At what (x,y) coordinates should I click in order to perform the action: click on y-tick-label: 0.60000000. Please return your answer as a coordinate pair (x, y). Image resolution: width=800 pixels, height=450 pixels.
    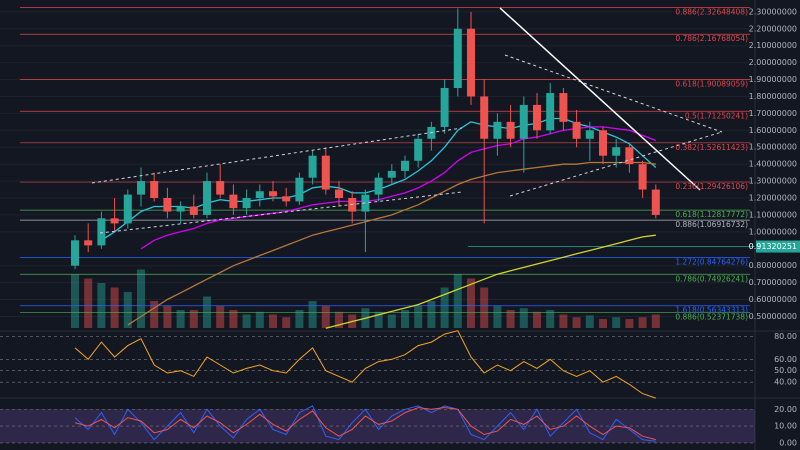
    Looking at the image, I should click on (773, 299).